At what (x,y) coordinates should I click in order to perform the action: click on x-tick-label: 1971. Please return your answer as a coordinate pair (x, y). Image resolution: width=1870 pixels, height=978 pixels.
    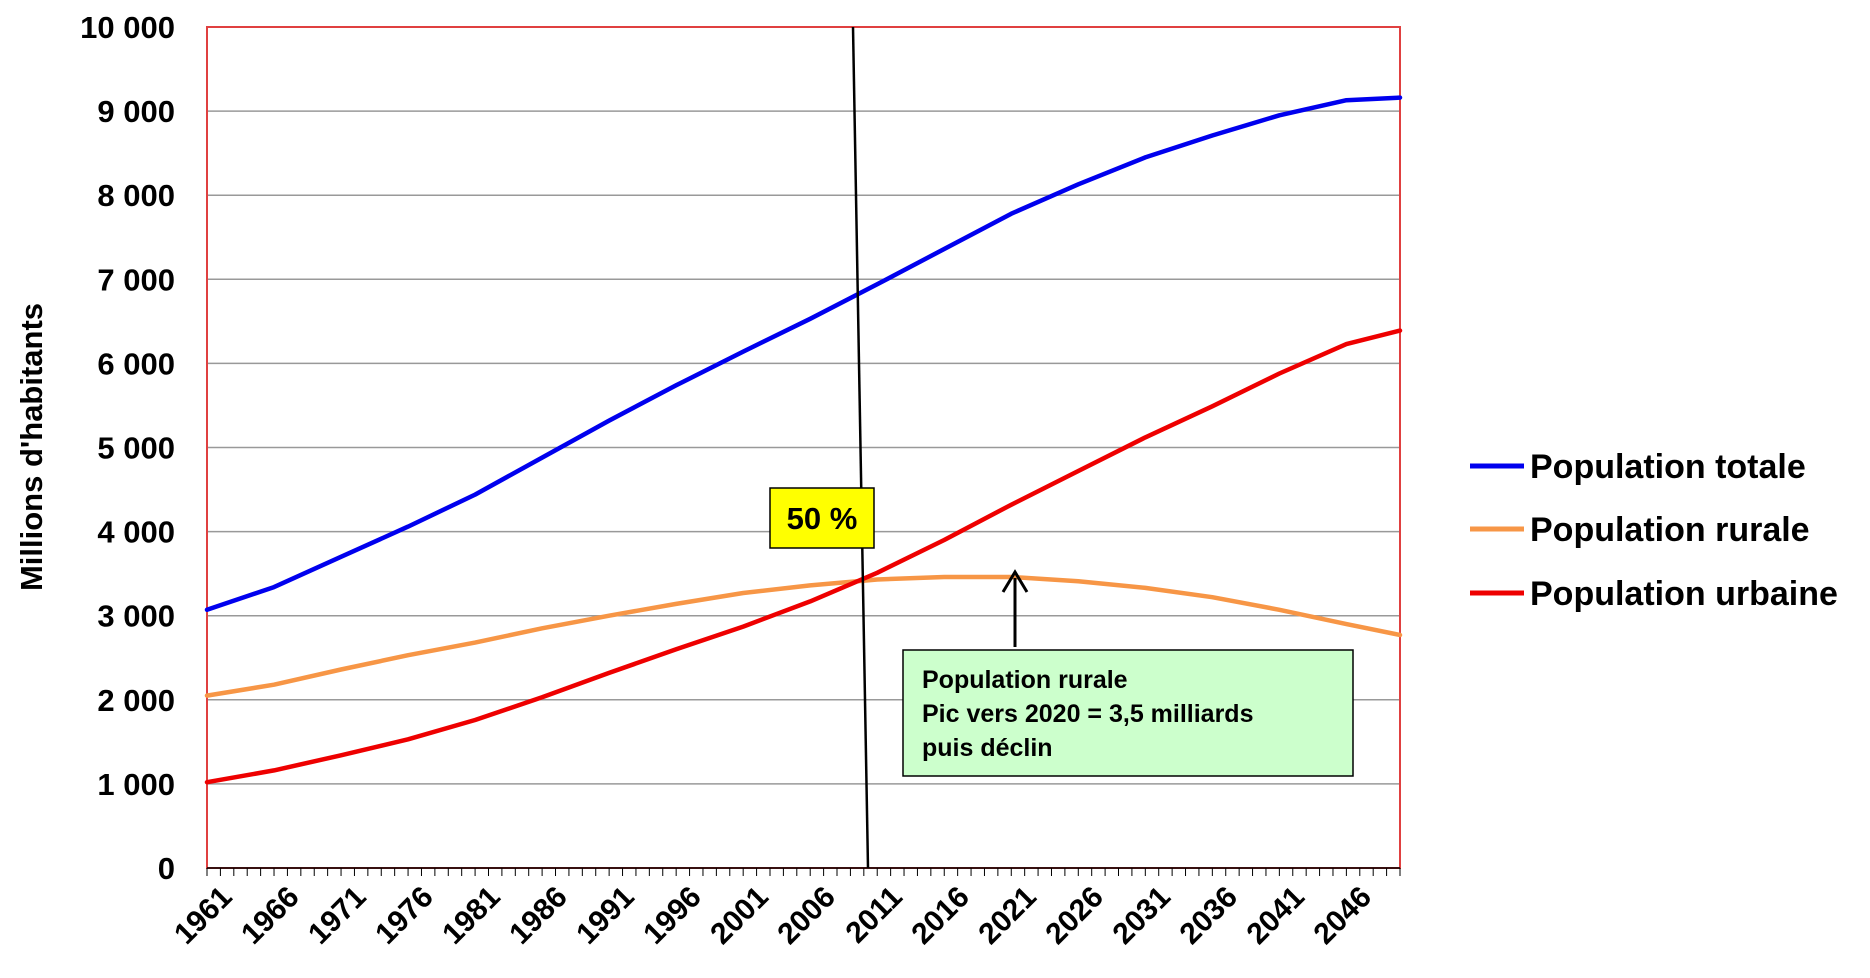
    Looking at the image, I should click on (337, 915).